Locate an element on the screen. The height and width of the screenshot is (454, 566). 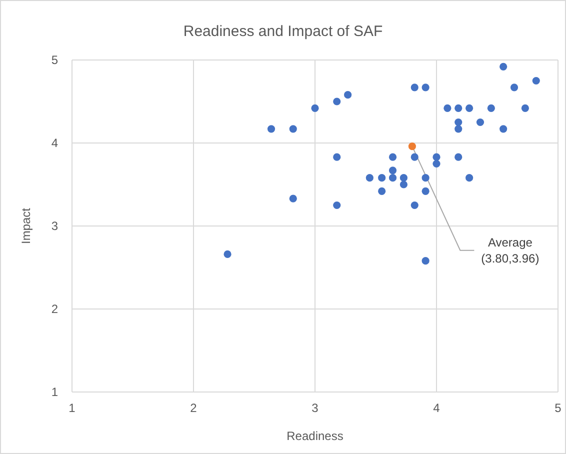
y-tick-label: 2 is located at coordinates (54, 309).